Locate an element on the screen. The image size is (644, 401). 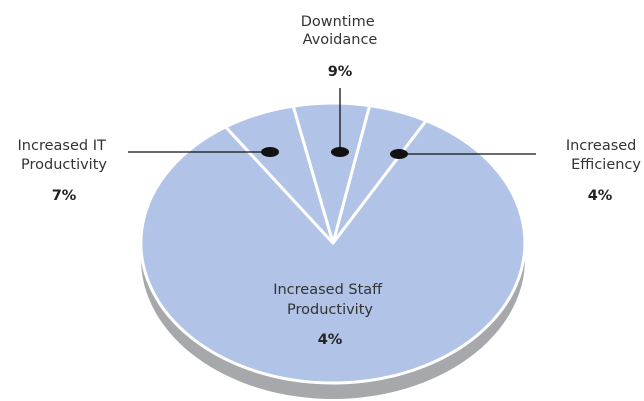
marker-increased-it-productivity is located at coordinates (270, 152).